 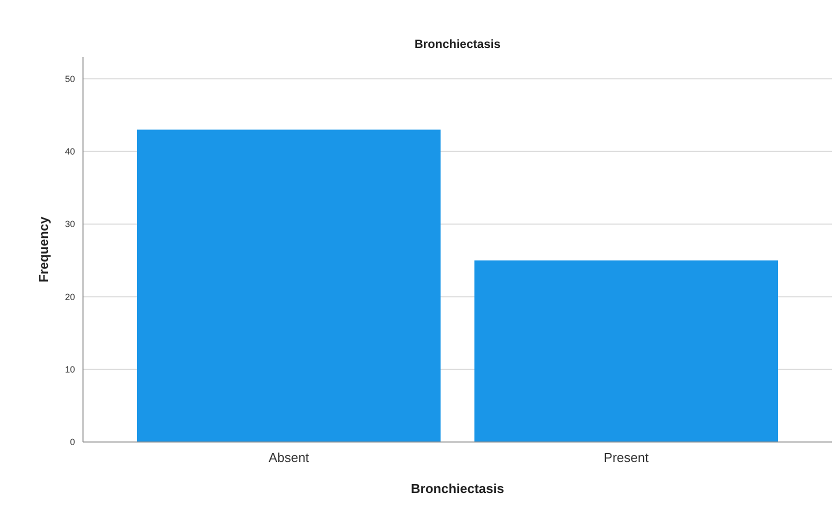 I want to click on chart-title: Bronchiectasis, so click(x=457, y=44).